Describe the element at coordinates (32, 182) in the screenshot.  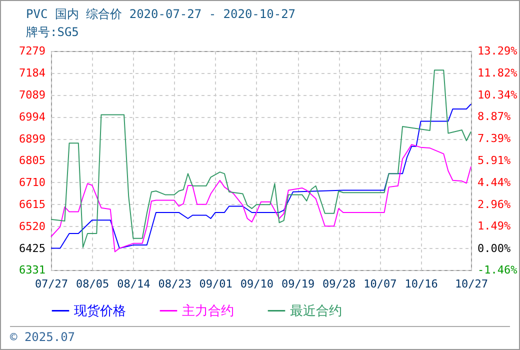
I see `y-tick-label: 6710` at that location.